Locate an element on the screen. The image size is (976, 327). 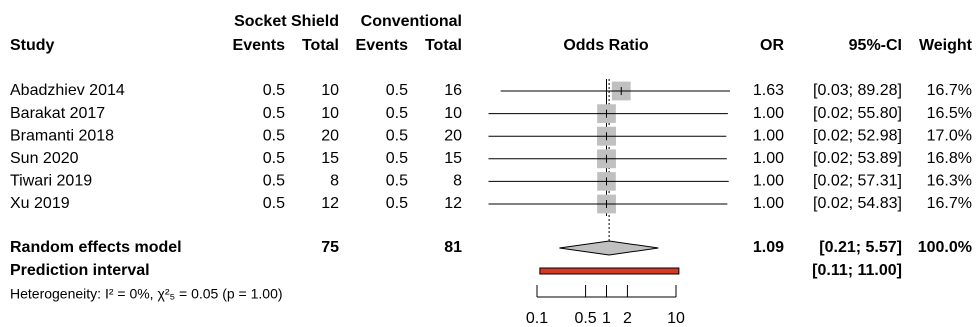
ci-value: [0.03; 89.28] is located at coordinates (857, 90).